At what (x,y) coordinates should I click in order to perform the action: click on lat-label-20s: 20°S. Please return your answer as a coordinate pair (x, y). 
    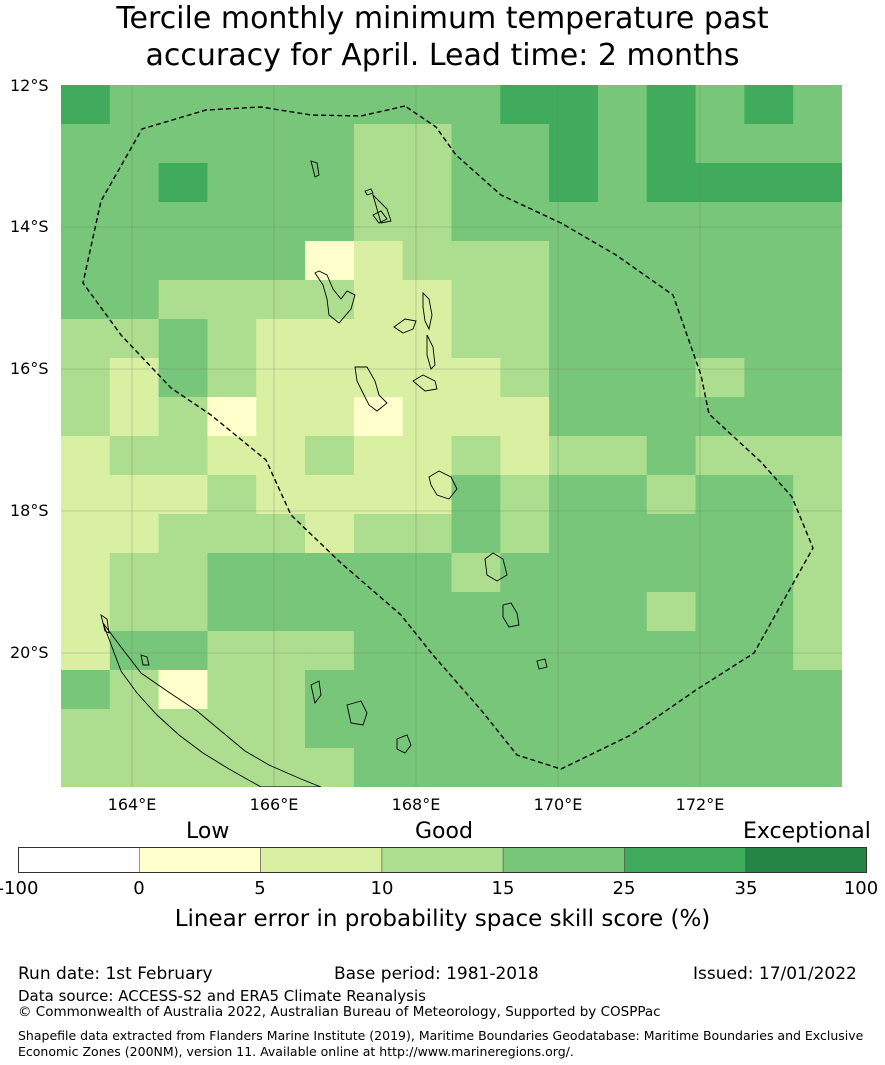
    Looking at the image, I should click on (29, 652).